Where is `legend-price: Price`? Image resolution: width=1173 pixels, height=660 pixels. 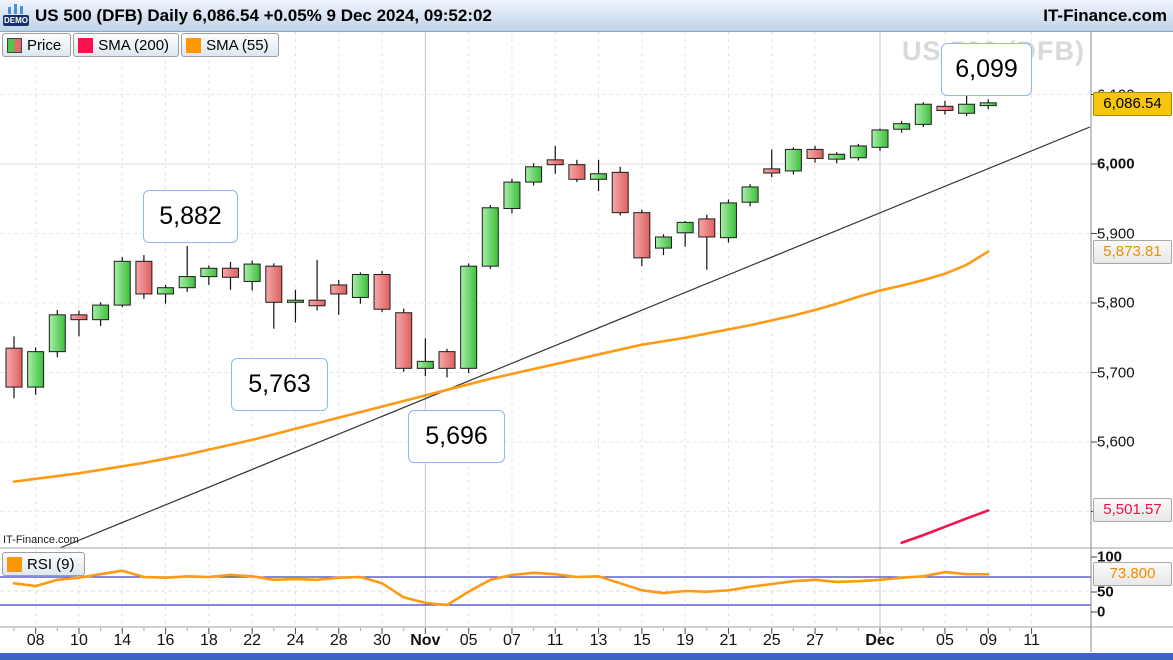
legend-price: Price is located at coordinates (37, 45).